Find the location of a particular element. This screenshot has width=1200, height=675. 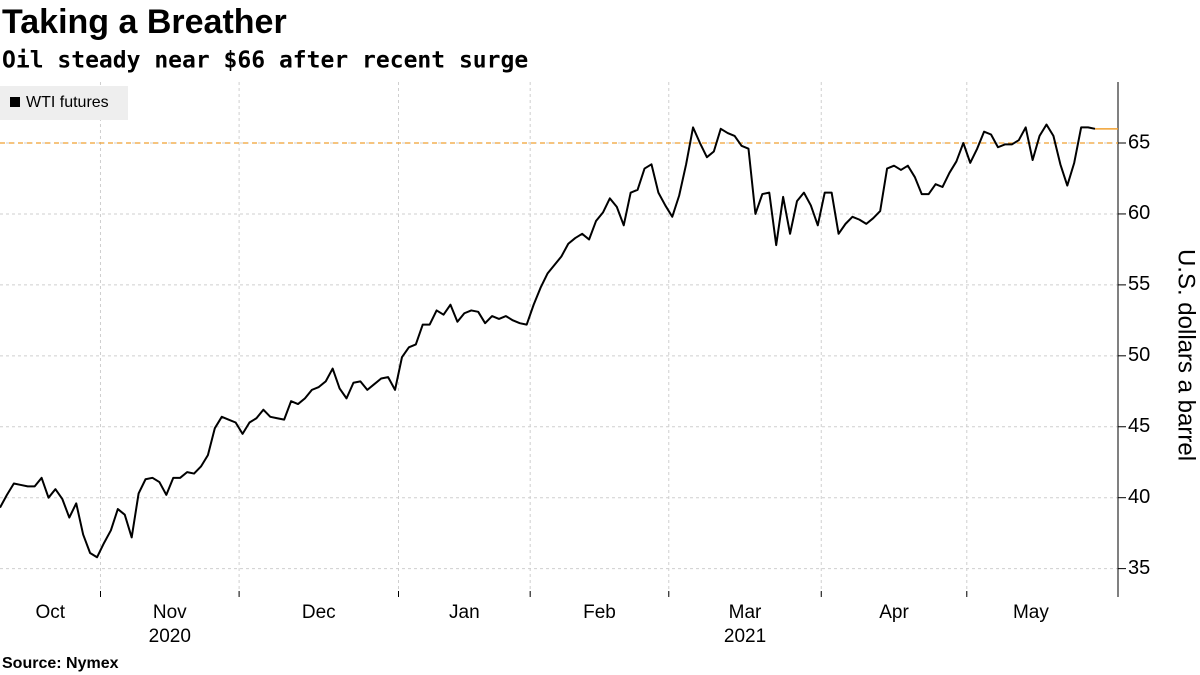

x-tick-label: May is located at coordinates (1031, 612).